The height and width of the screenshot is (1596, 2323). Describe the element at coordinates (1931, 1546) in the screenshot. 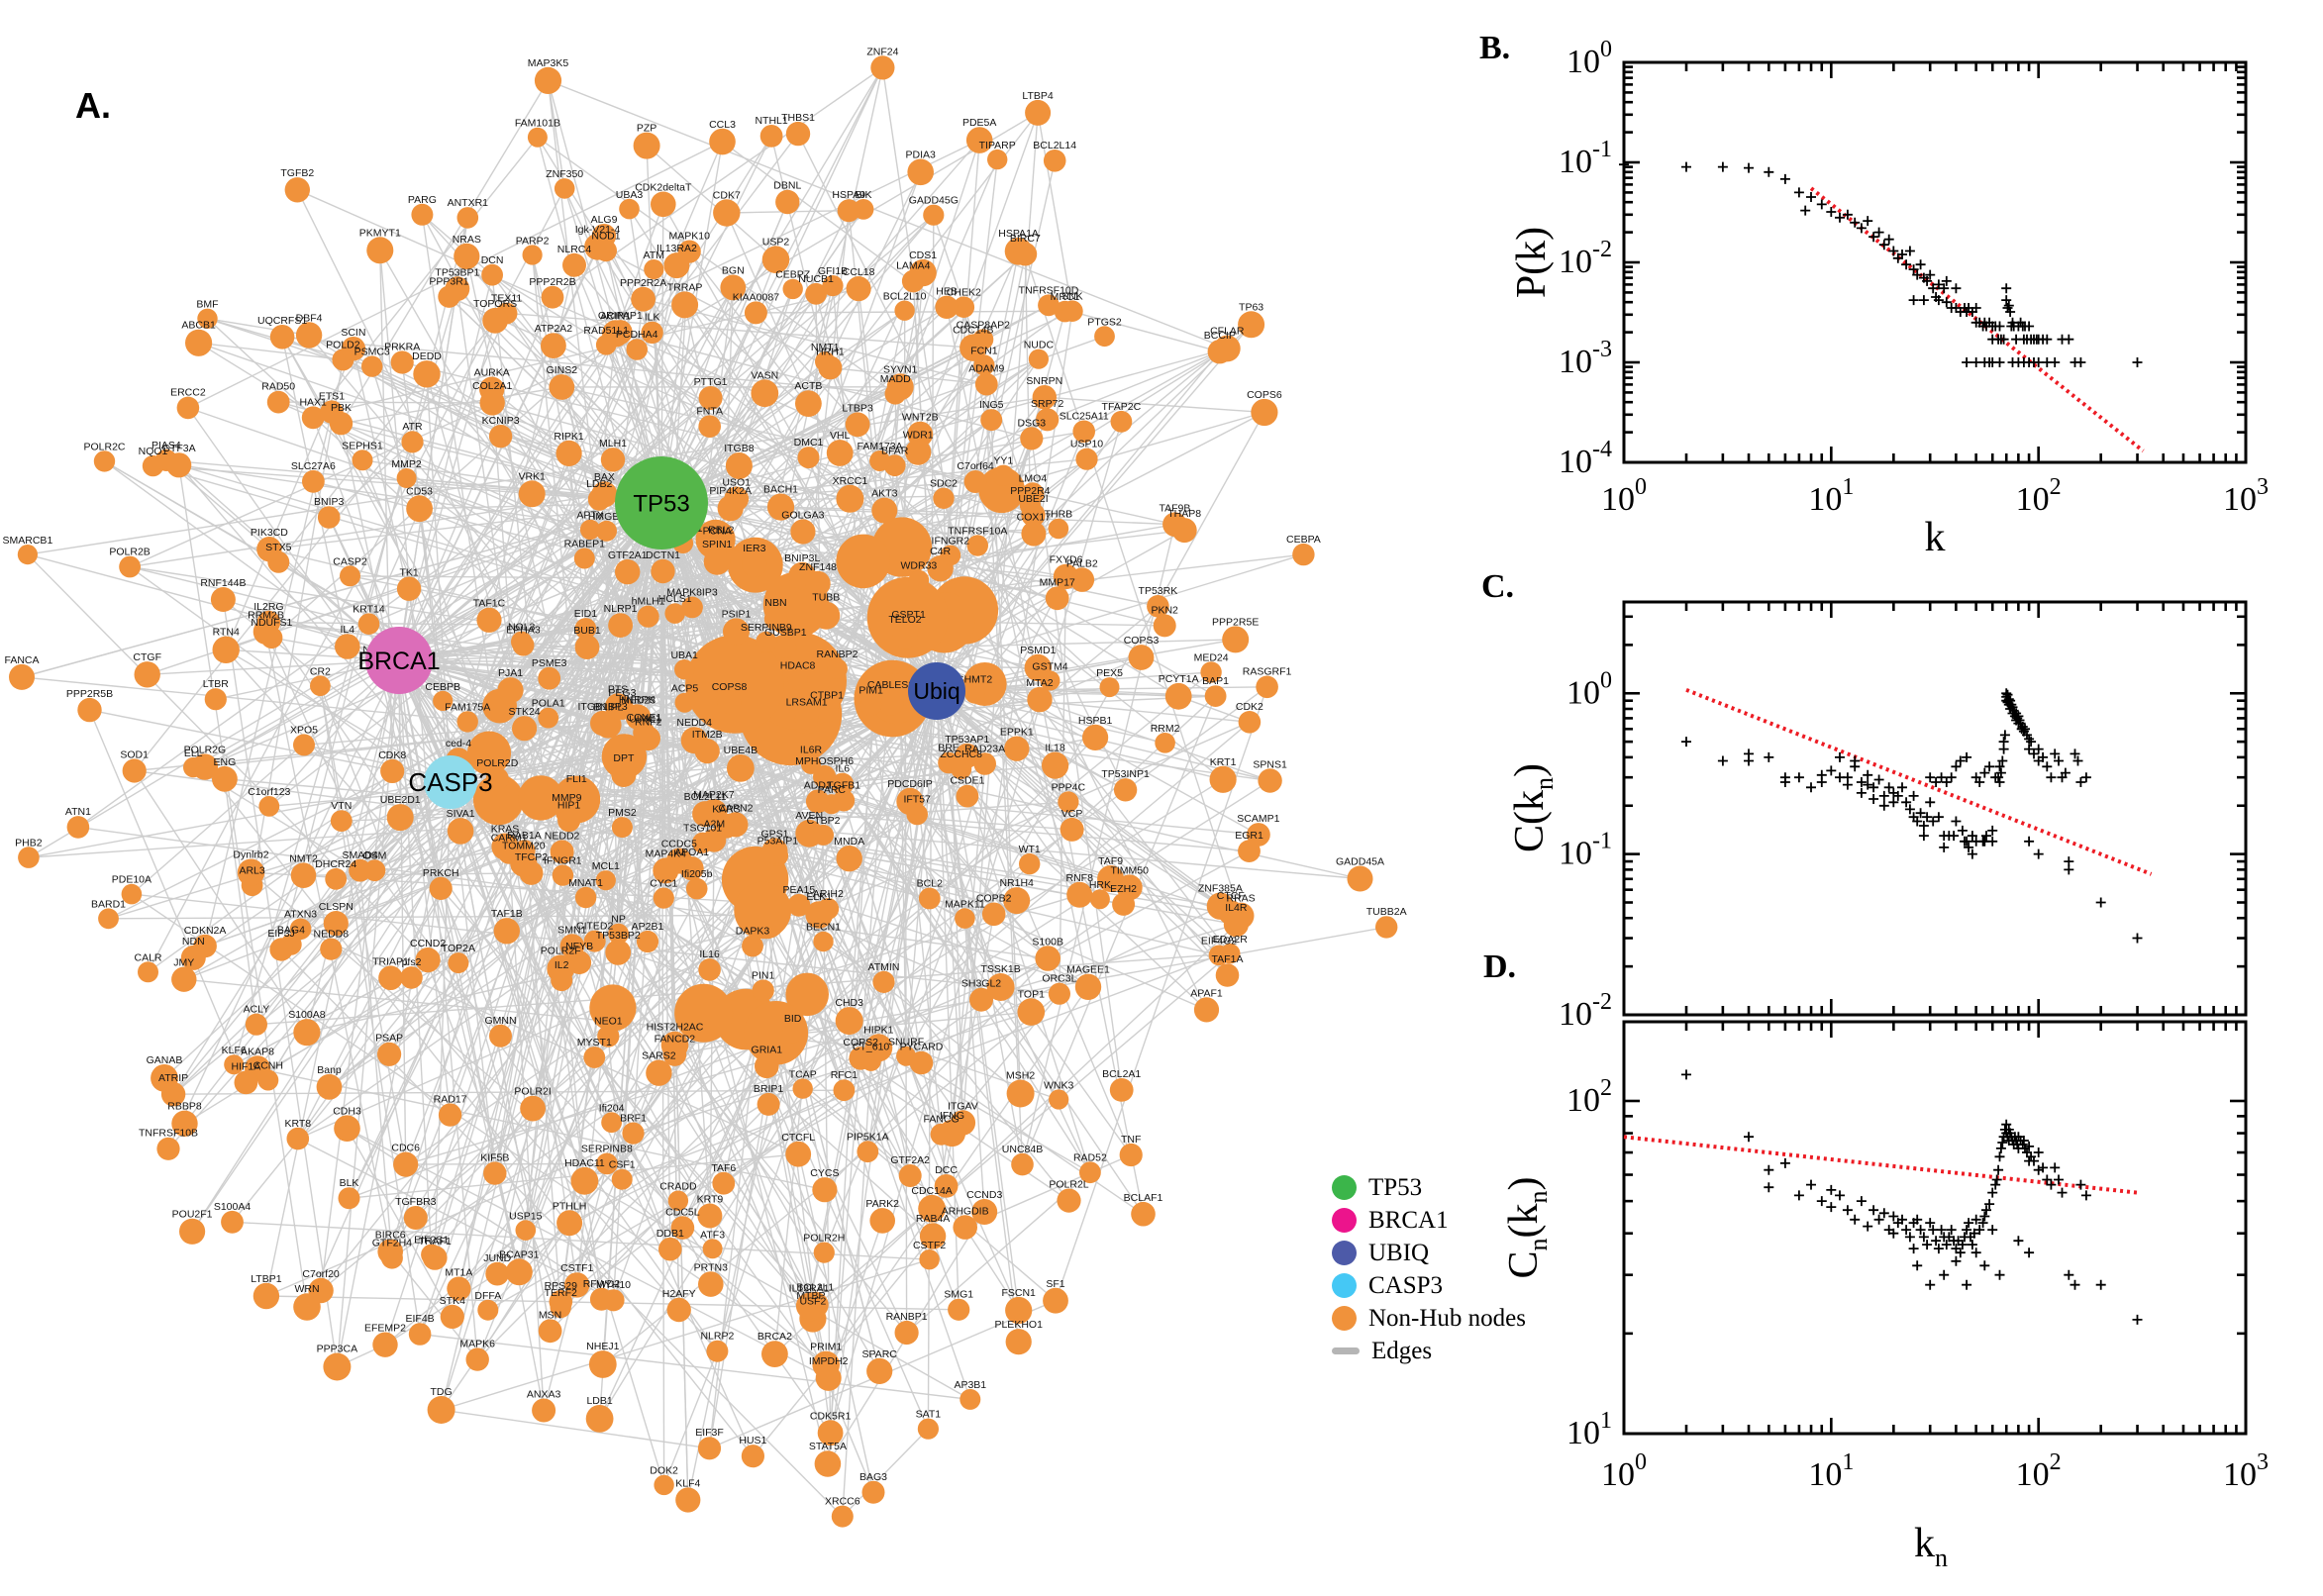

I see `x-axis-title: kn​` at that location.